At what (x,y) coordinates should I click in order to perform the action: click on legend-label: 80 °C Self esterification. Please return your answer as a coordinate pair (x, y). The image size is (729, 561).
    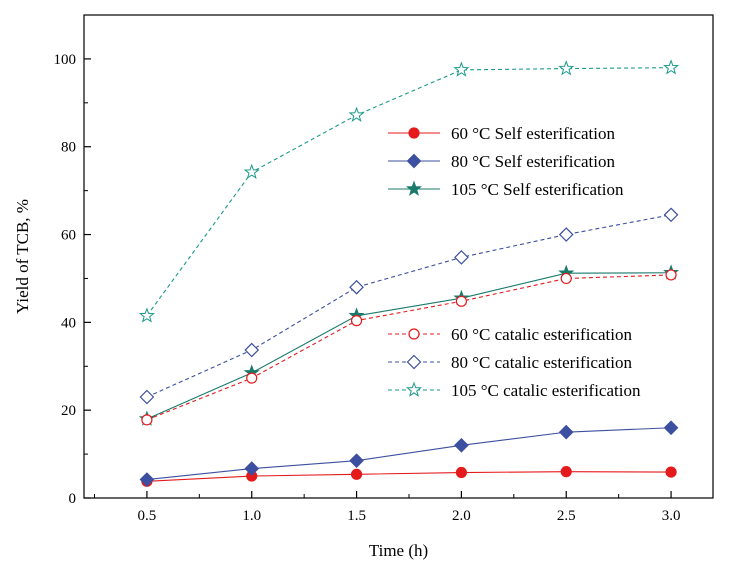
    Looking at the image, I should click on (533, 161).